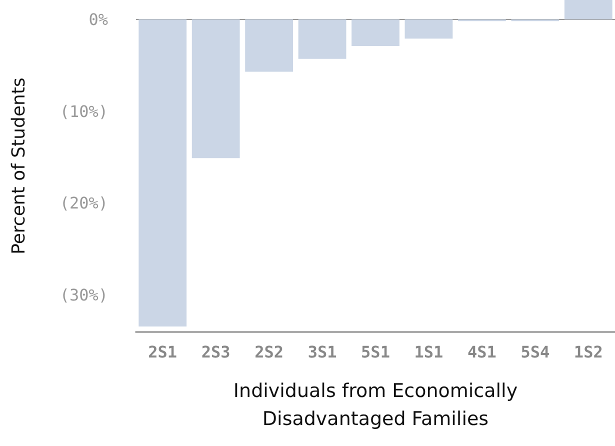 Image resolution: width=615 pixels, height=446 pixels. What do you see at coordinates (481, 352) in the screenshot?
I see `x-tick-label: 4S1` at bounding box center [481, 352].